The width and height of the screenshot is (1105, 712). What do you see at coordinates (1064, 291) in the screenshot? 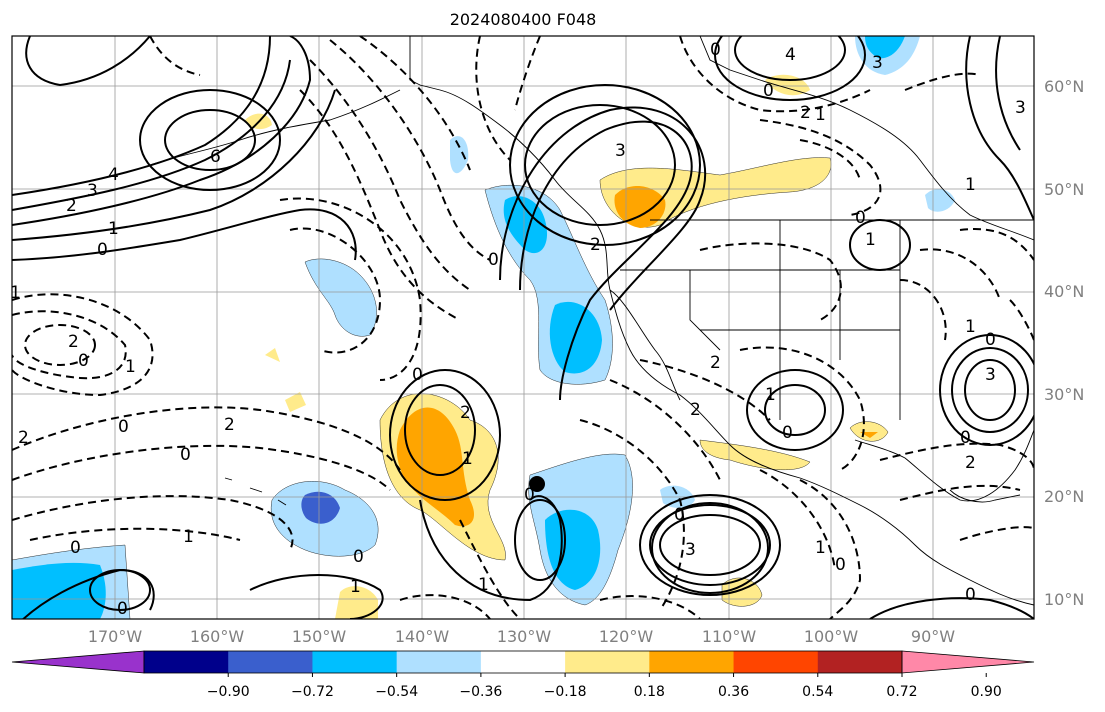
I see `lat-label-40n: 40°N` at bounding box center [1064, 291].